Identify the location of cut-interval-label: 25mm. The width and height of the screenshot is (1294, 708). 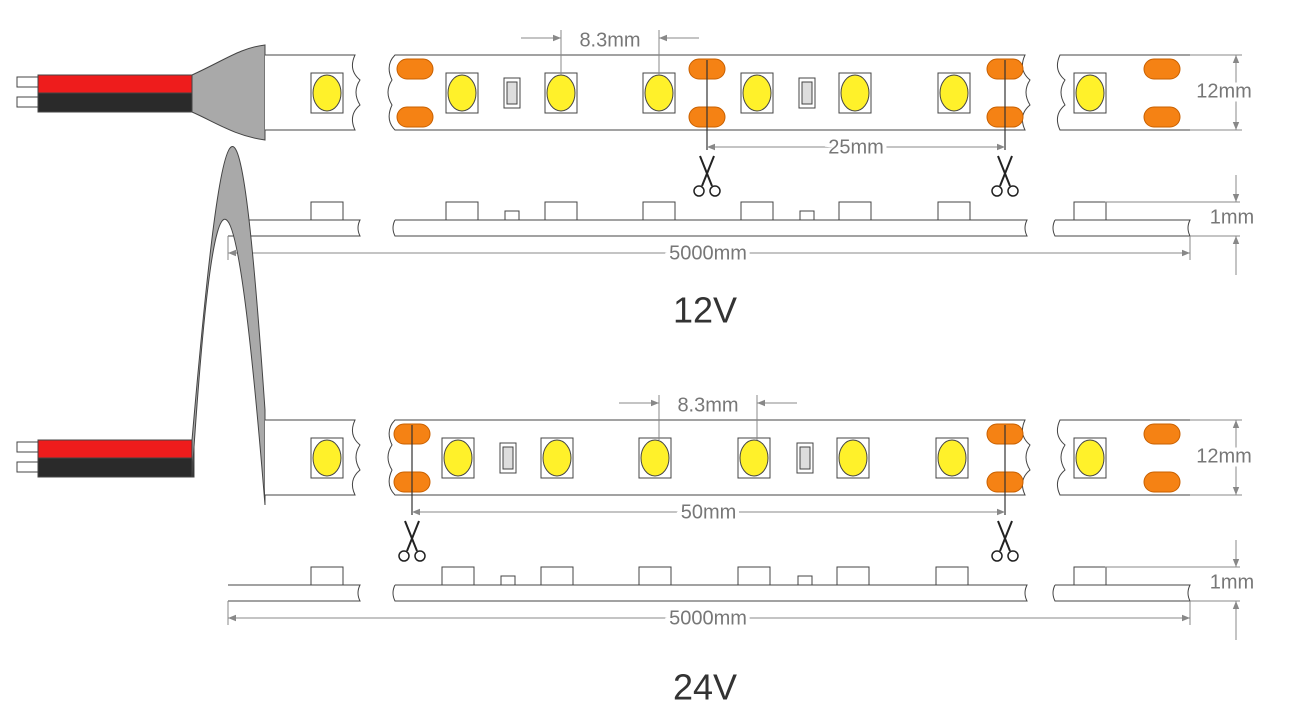
(856, 147).